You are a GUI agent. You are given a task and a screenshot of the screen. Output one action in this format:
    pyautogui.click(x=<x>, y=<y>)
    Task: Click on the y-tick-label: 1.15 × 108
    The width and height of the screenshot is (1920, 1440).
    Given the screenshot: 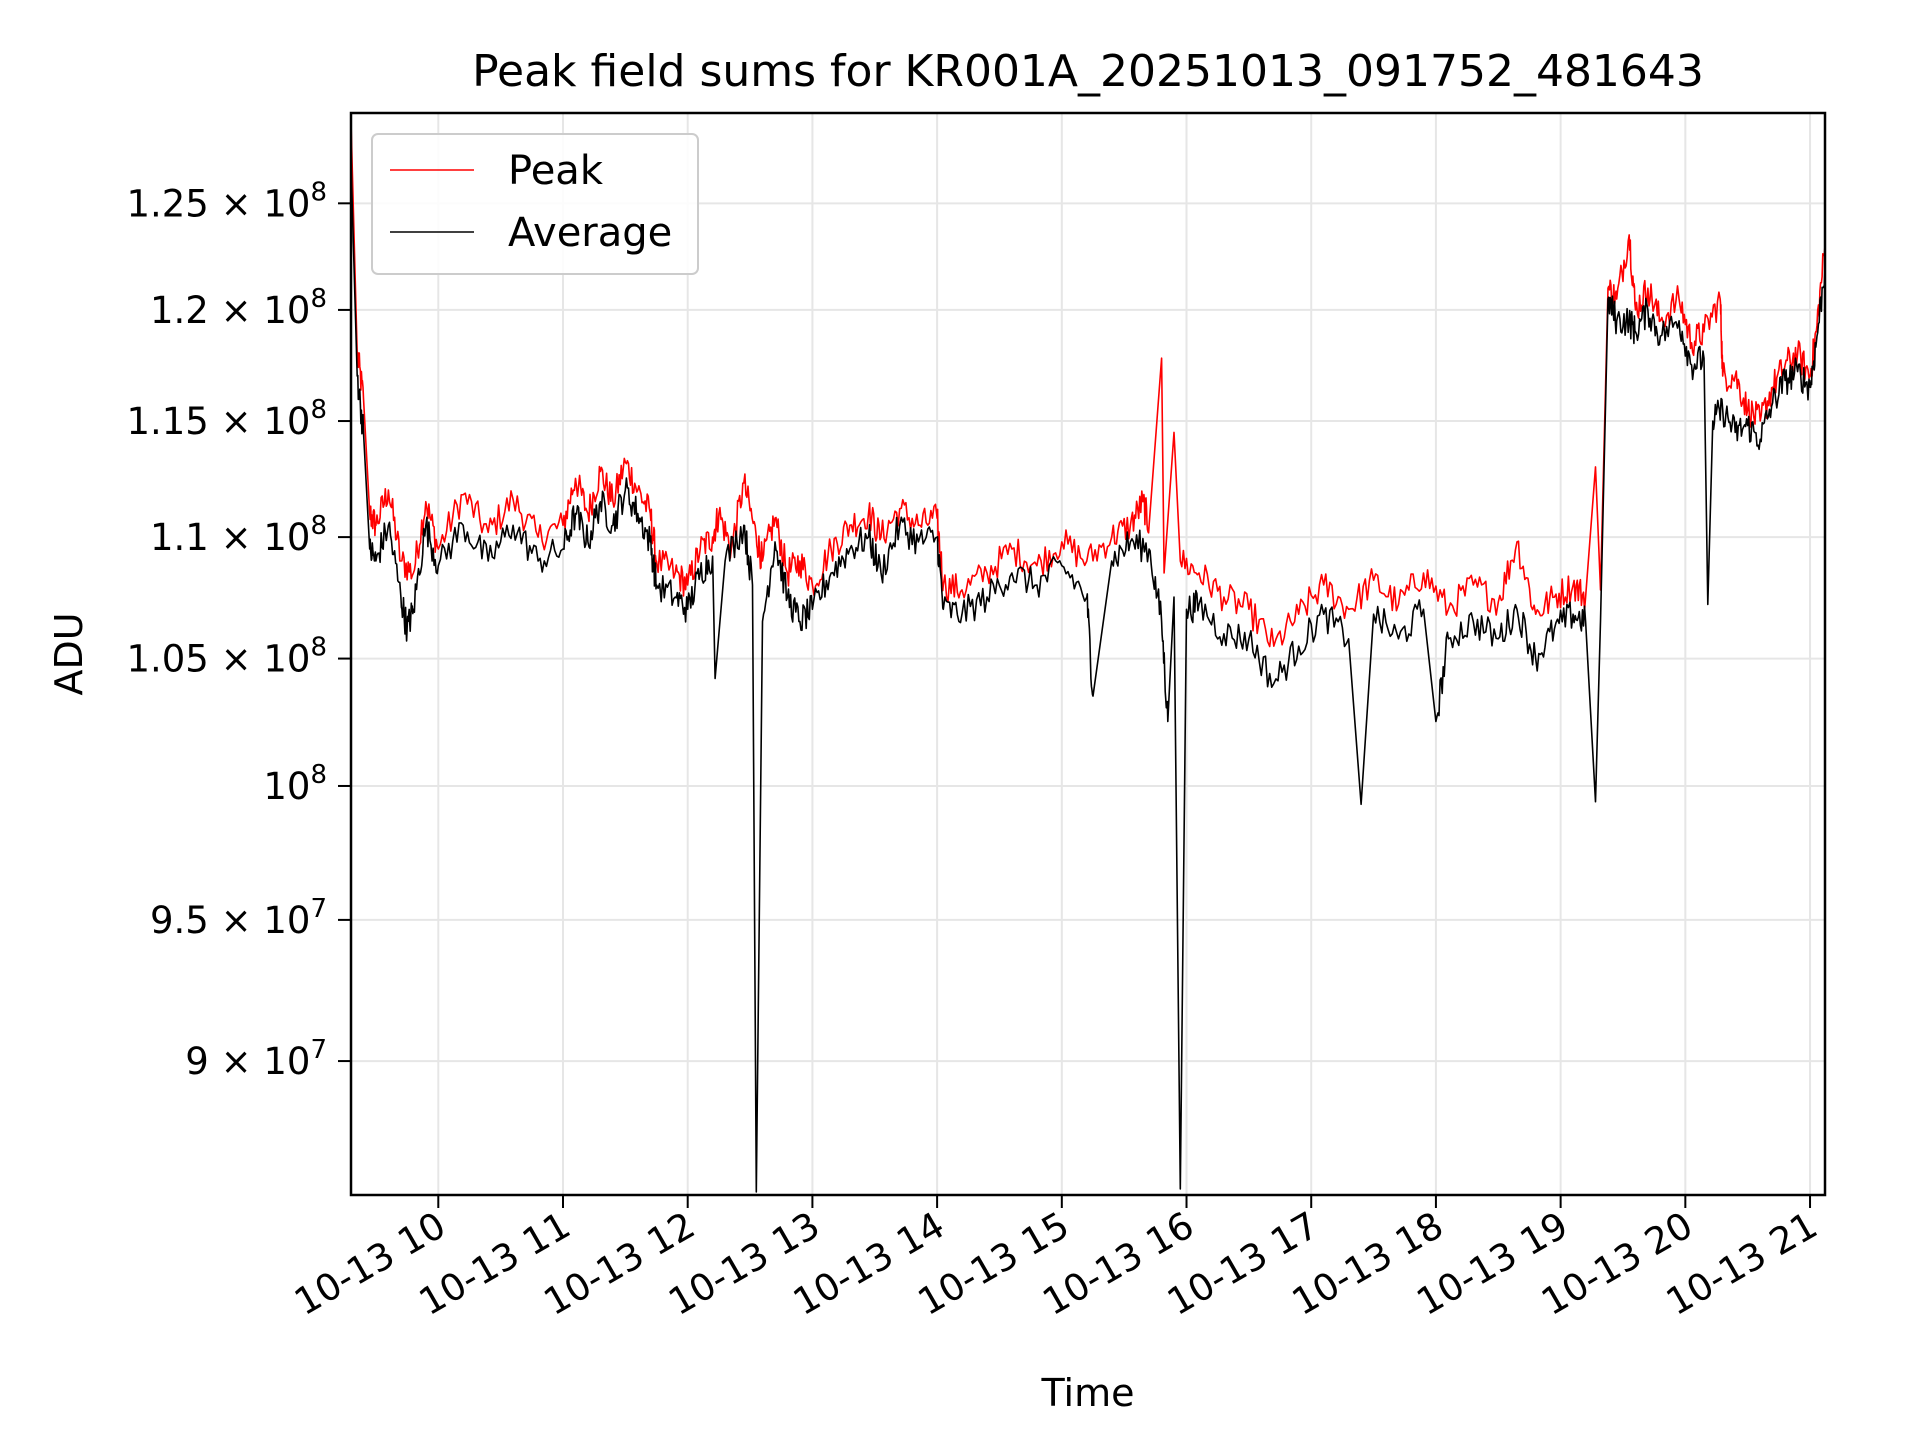 What is the action you would take?
    pyautogui.click(x=226, y=419)
    